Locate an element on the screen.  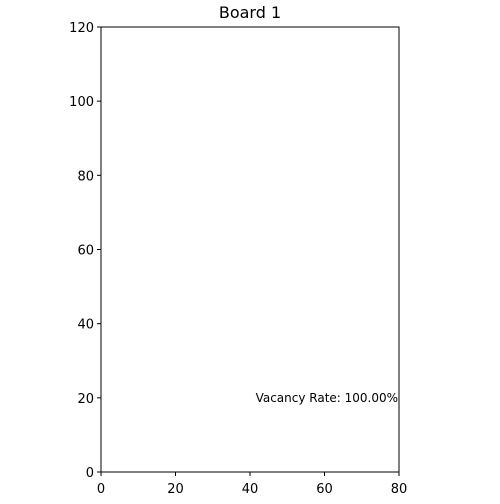
annotations: Vacancy Rate: 100.00% is located at coordinates (327, 398).